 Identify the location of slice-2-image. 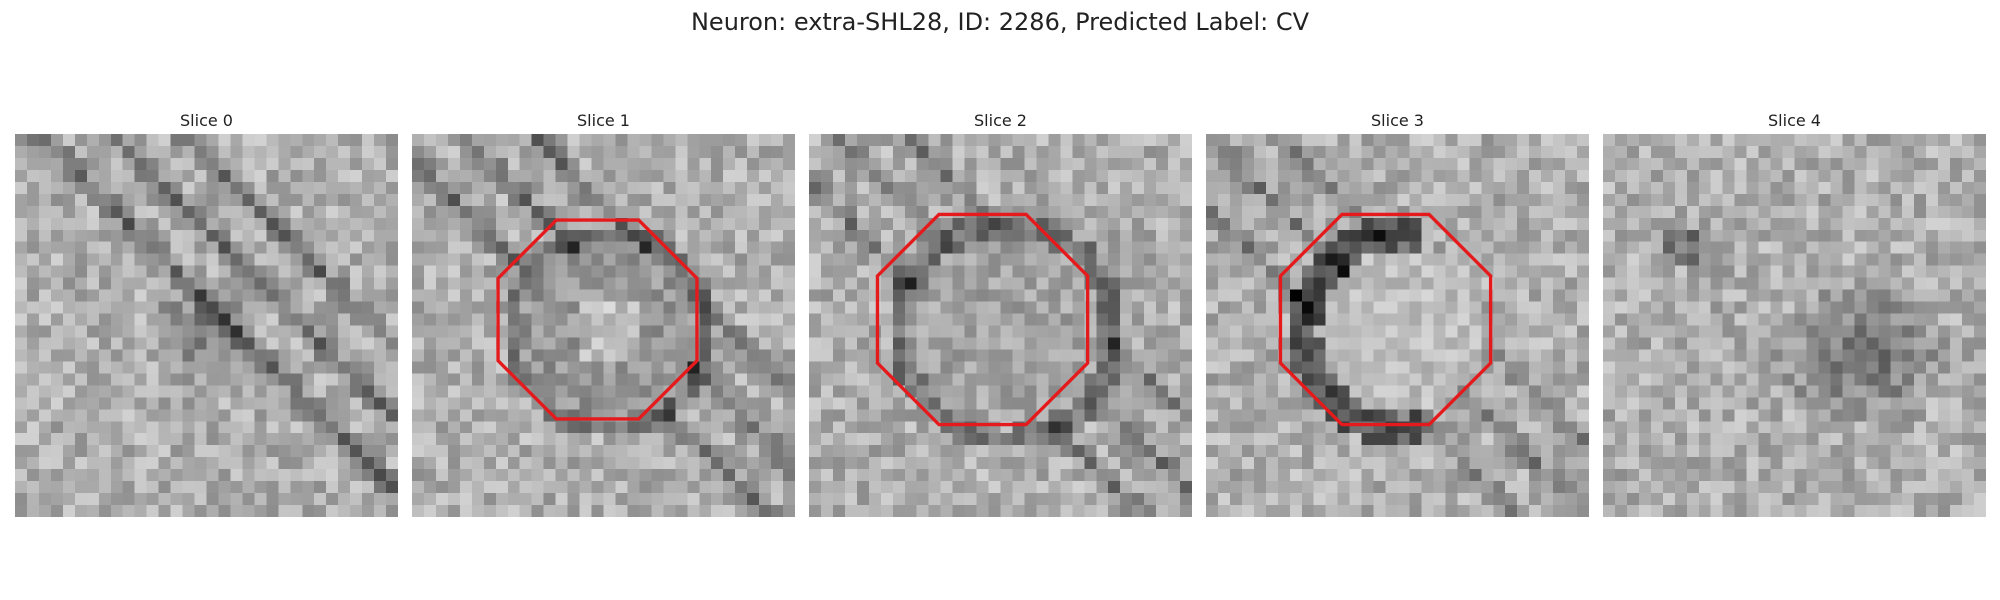
(1000, 325).